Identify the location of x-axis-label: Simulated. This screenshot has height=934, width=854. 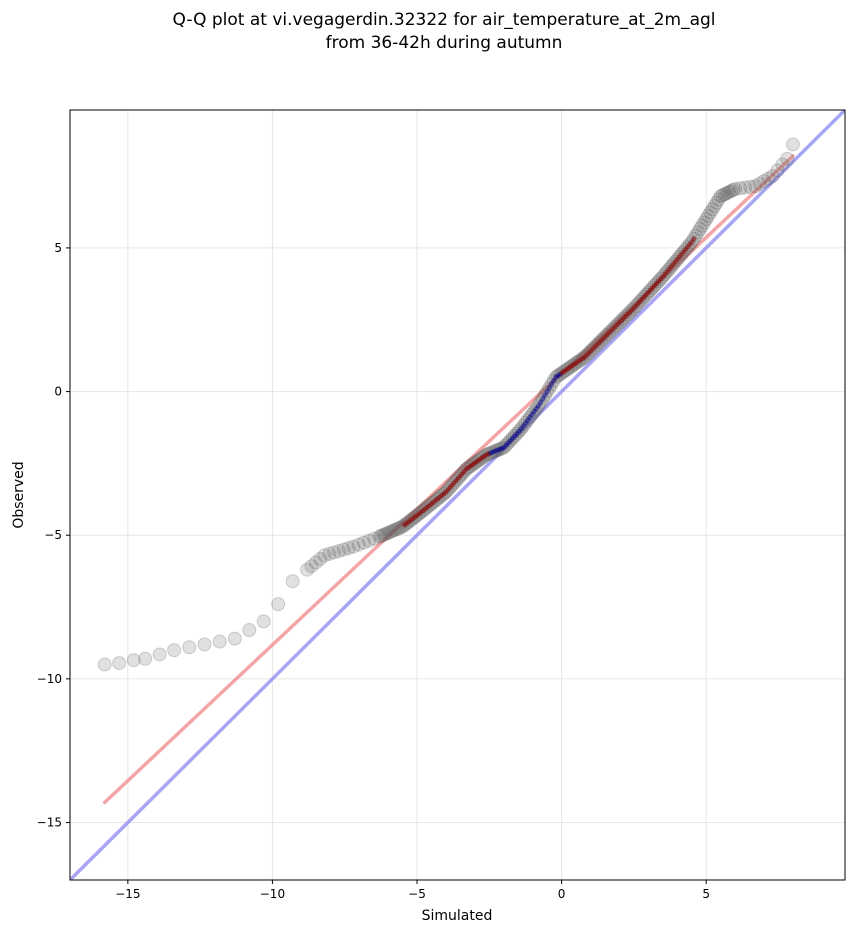
(457, 916).